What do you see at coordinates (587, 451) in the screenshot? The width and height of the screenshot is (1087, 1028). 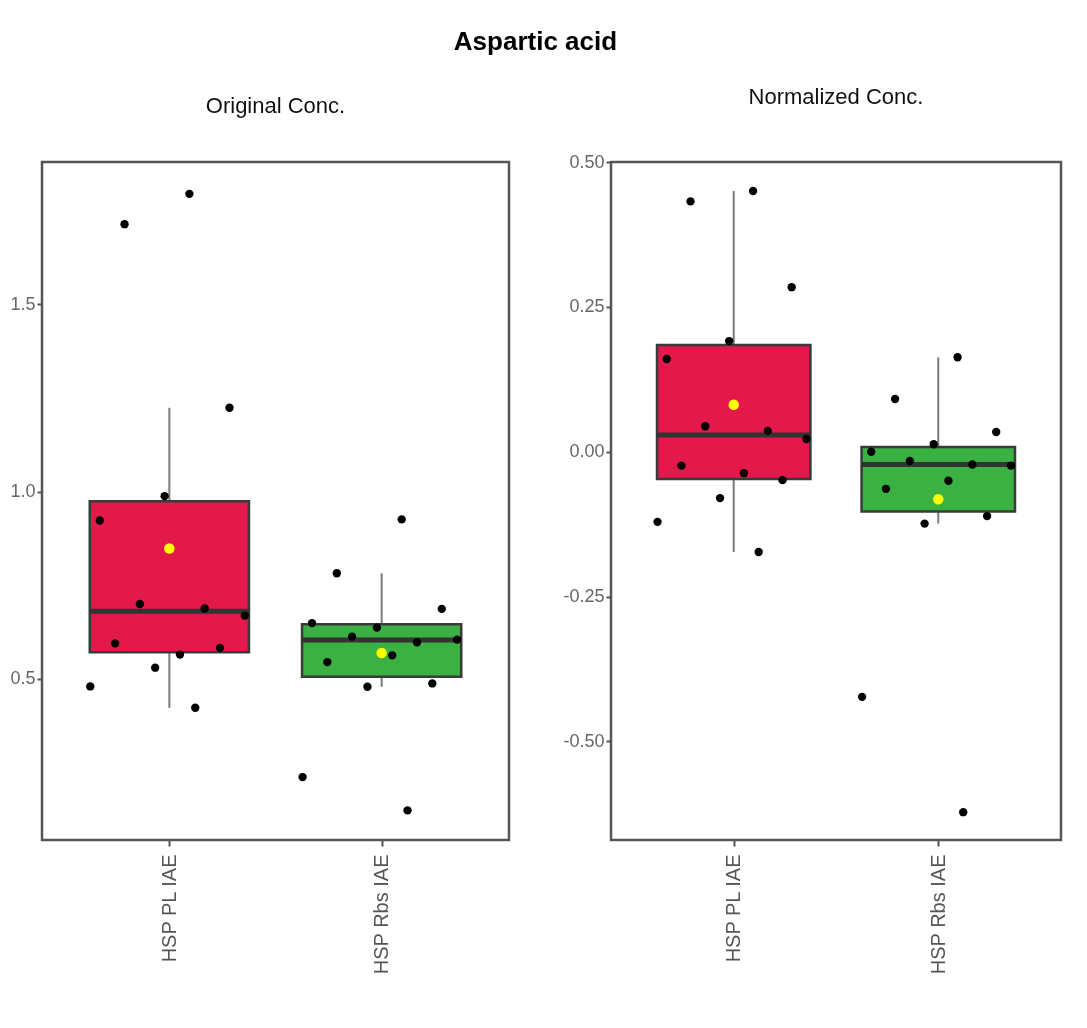 I see `y-tick-label: 0.00` at bounding box center [587, 451].